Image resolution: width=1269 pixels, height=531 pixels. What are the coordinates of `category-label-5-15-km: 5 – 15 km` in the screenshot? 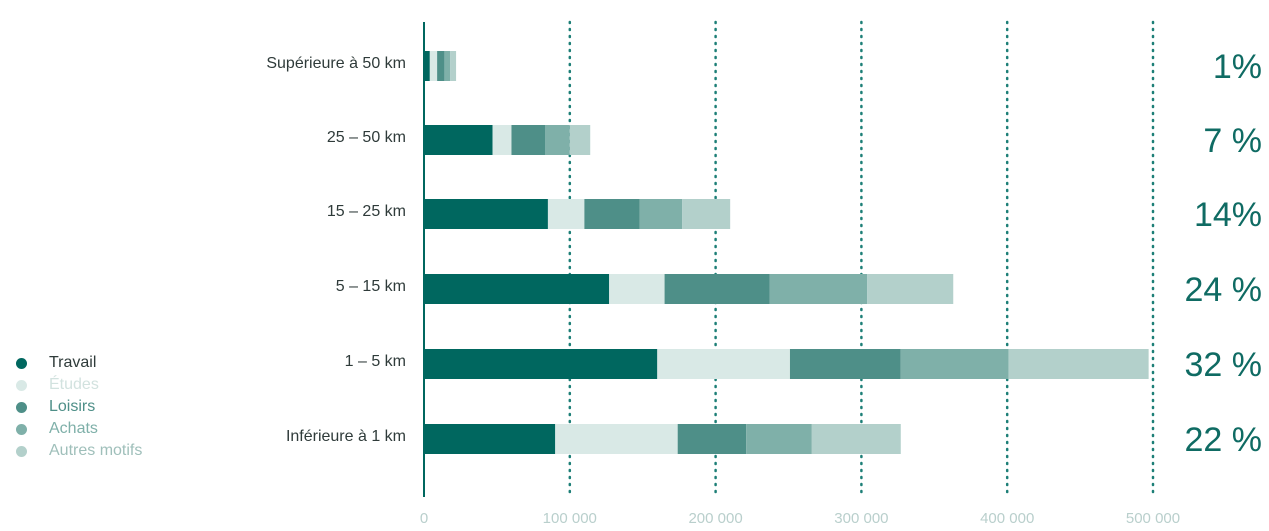 It's located at (371, 286).